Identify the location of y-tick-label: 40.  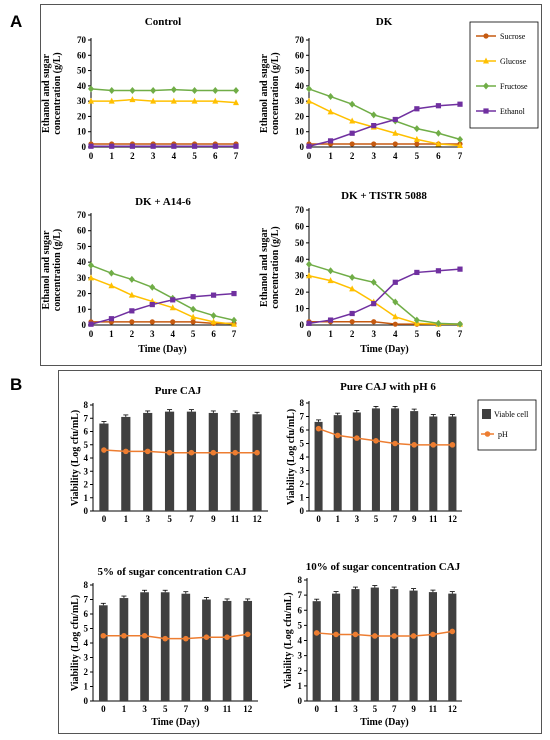
(300, 259).